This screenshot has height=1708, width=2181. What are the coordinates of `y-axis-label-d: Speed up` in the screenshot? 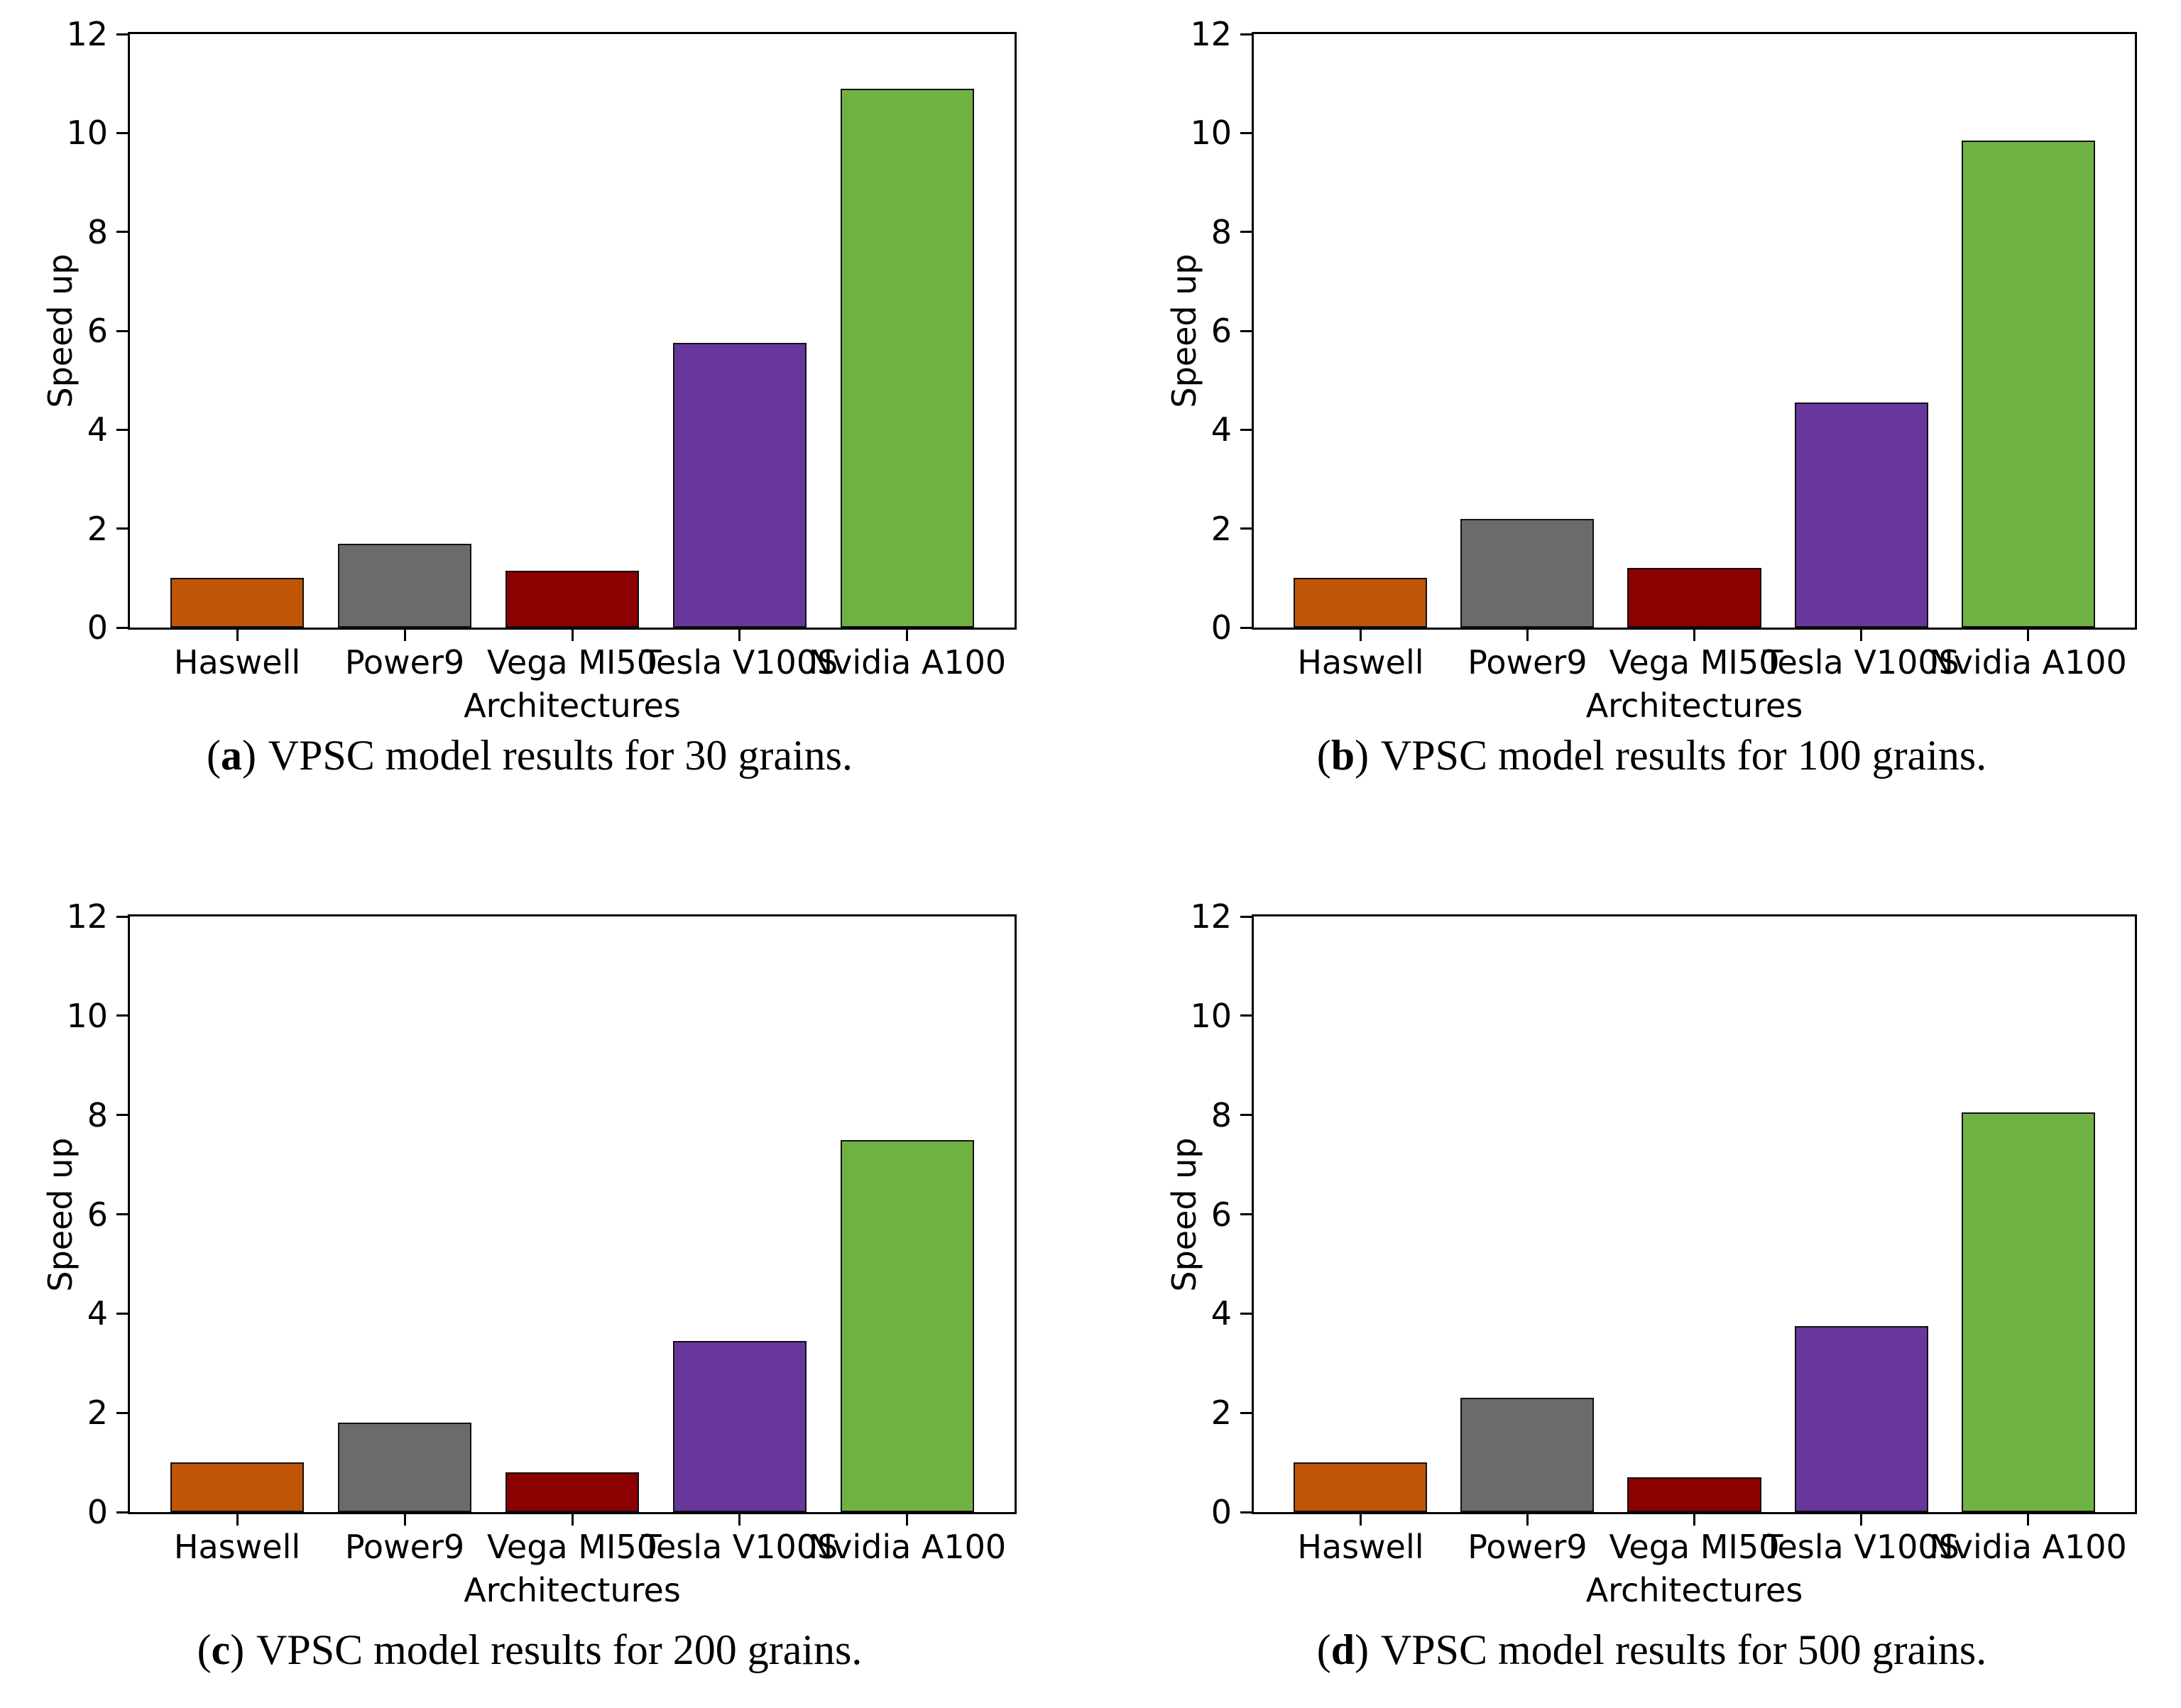 It's located at (1184, 1214).